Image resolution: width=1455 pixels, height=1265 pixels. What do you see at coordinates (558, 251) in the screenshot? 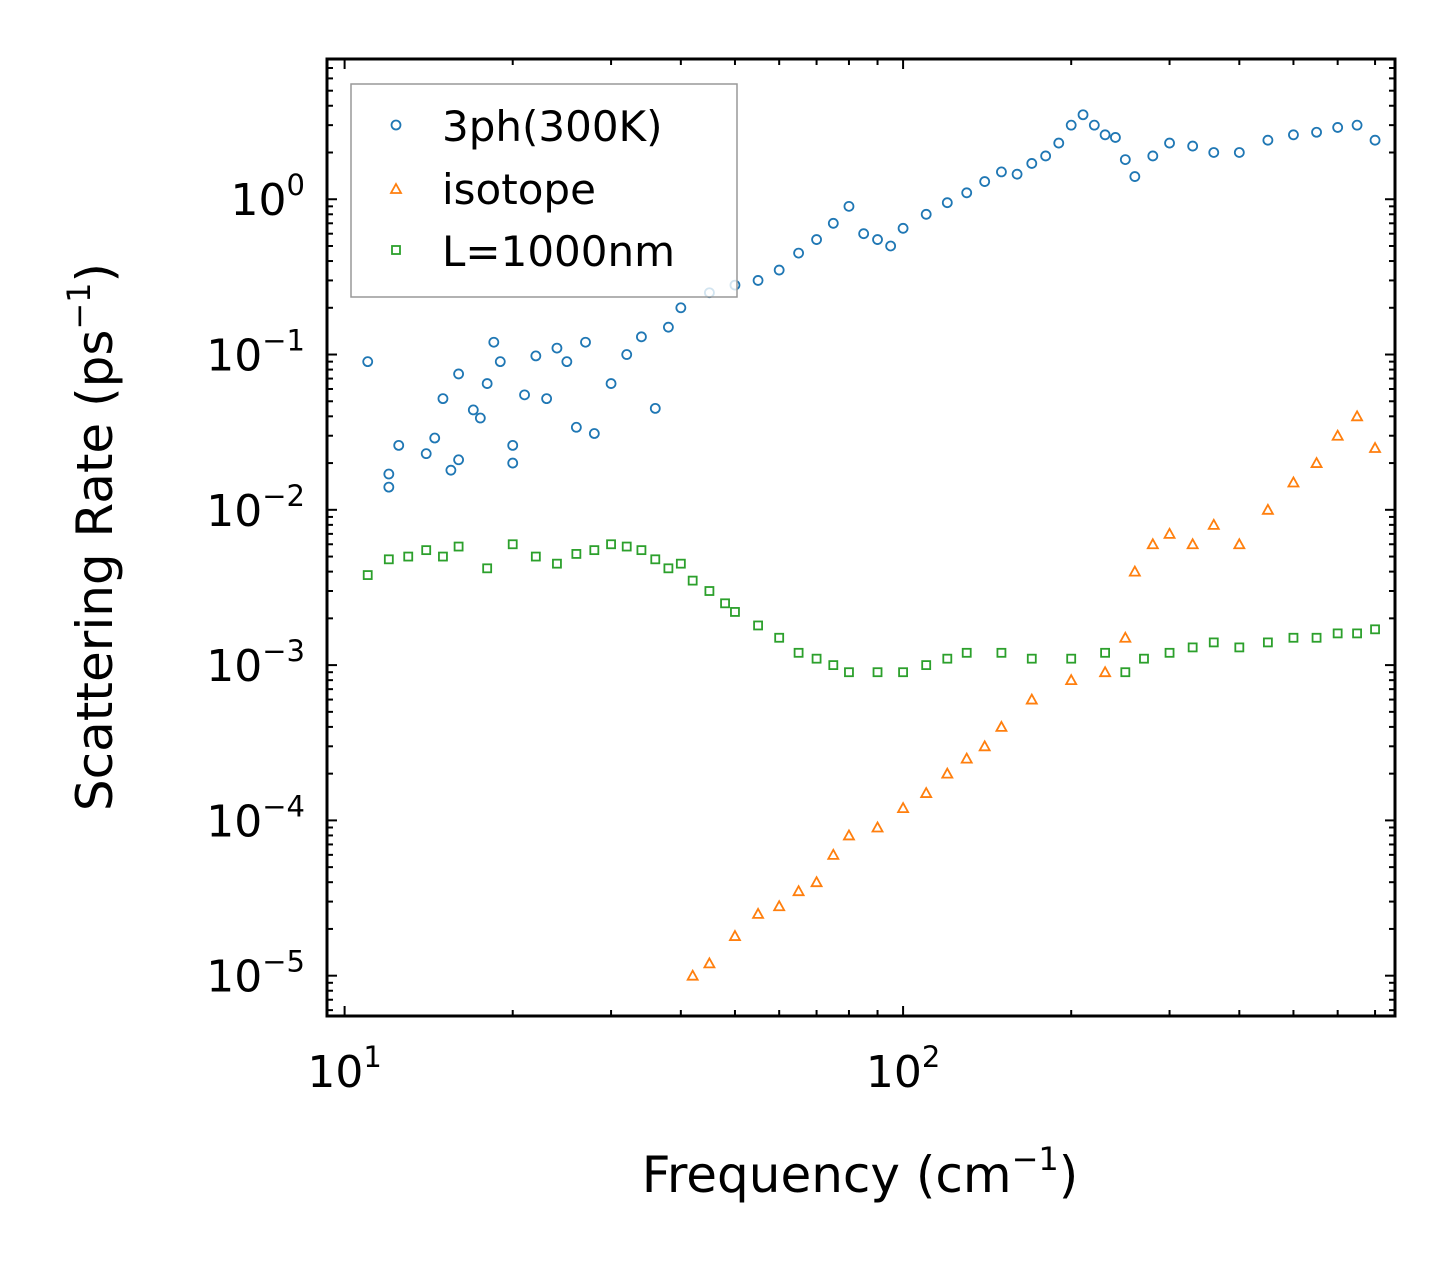
I see `legend-label-l1000nm: L=1000nm` at bounding box center [558, 251].